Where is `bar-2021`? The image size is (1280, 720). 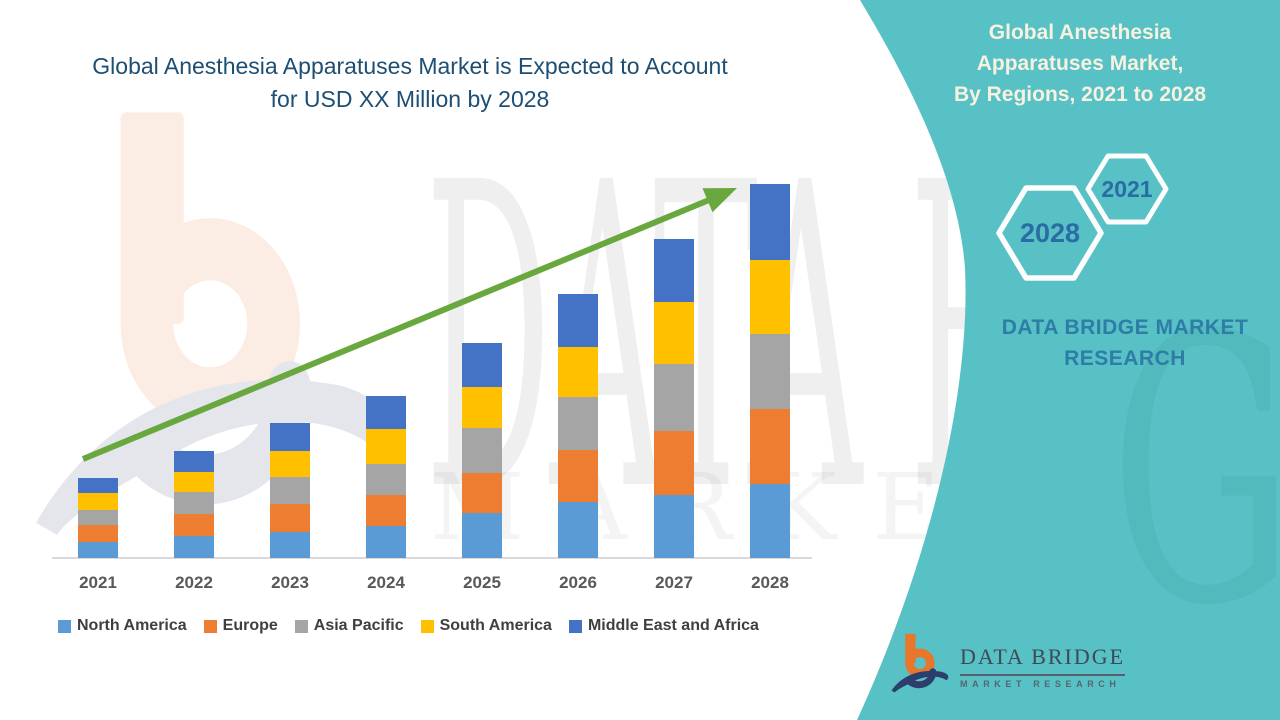
bar-2021 is located at coordinates (98, 518).